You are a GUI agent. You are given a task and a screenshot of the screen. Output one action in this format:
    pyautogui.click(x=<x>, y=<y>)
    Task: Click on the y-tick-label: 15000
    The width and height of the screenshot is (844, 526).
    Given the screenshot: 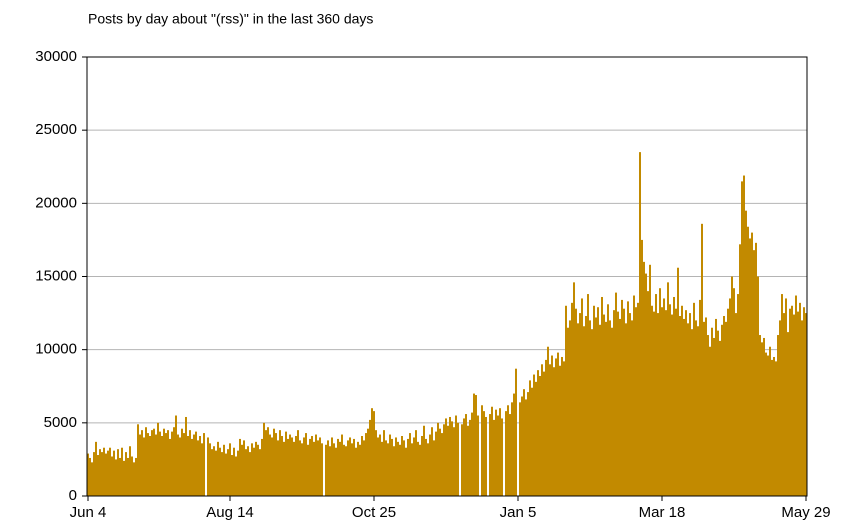 What is the action you would take?
    pyautogui.click(x=56, y=275)
    